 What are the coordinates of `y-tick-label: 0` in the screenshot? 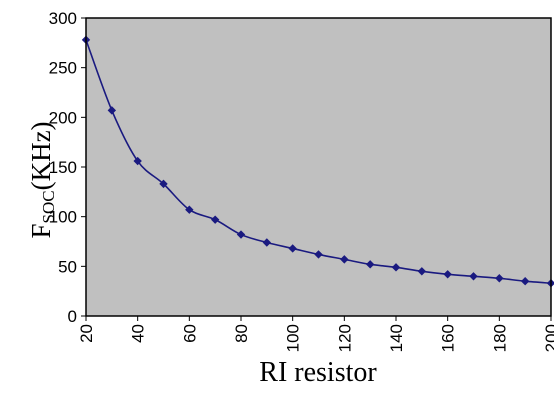 It's located at (72, 316).